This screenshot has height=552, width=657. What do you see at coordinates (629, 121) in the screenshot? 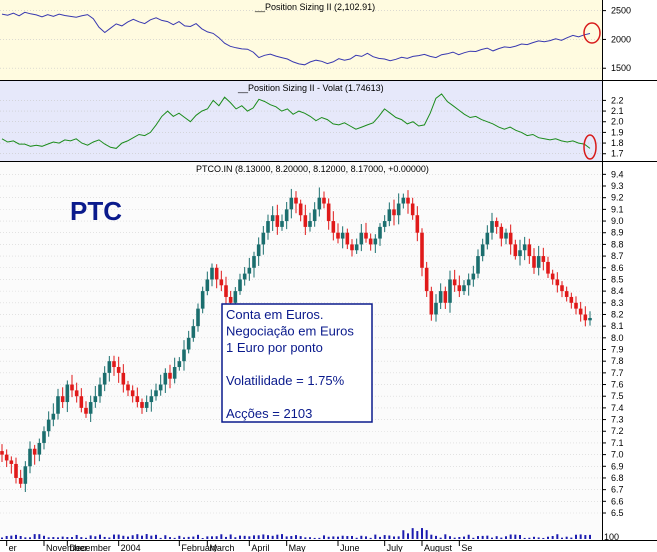
I see `panel-volat-axis-background` at bounding box center [629, 121].